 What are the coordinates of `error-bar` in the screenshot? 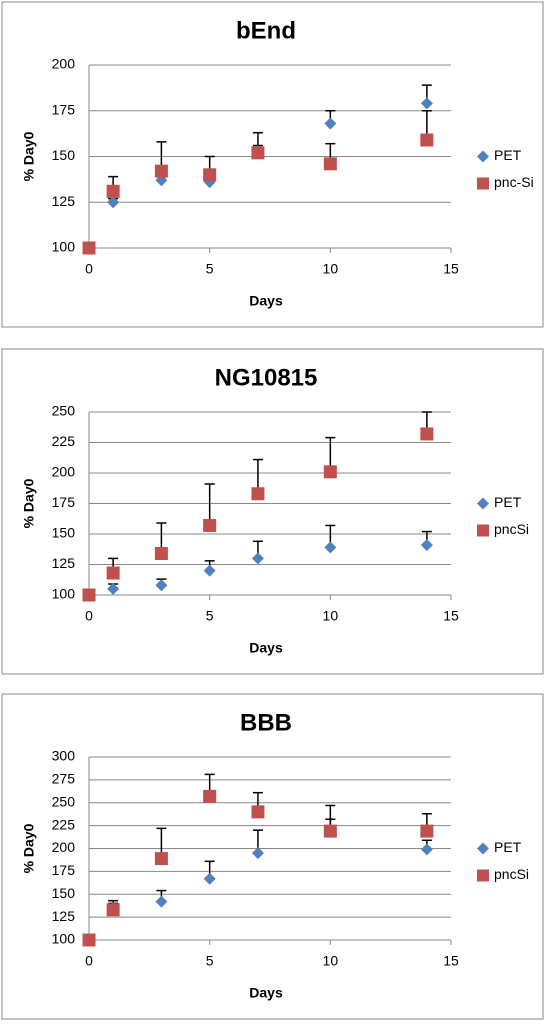 It's located at (209, 504).